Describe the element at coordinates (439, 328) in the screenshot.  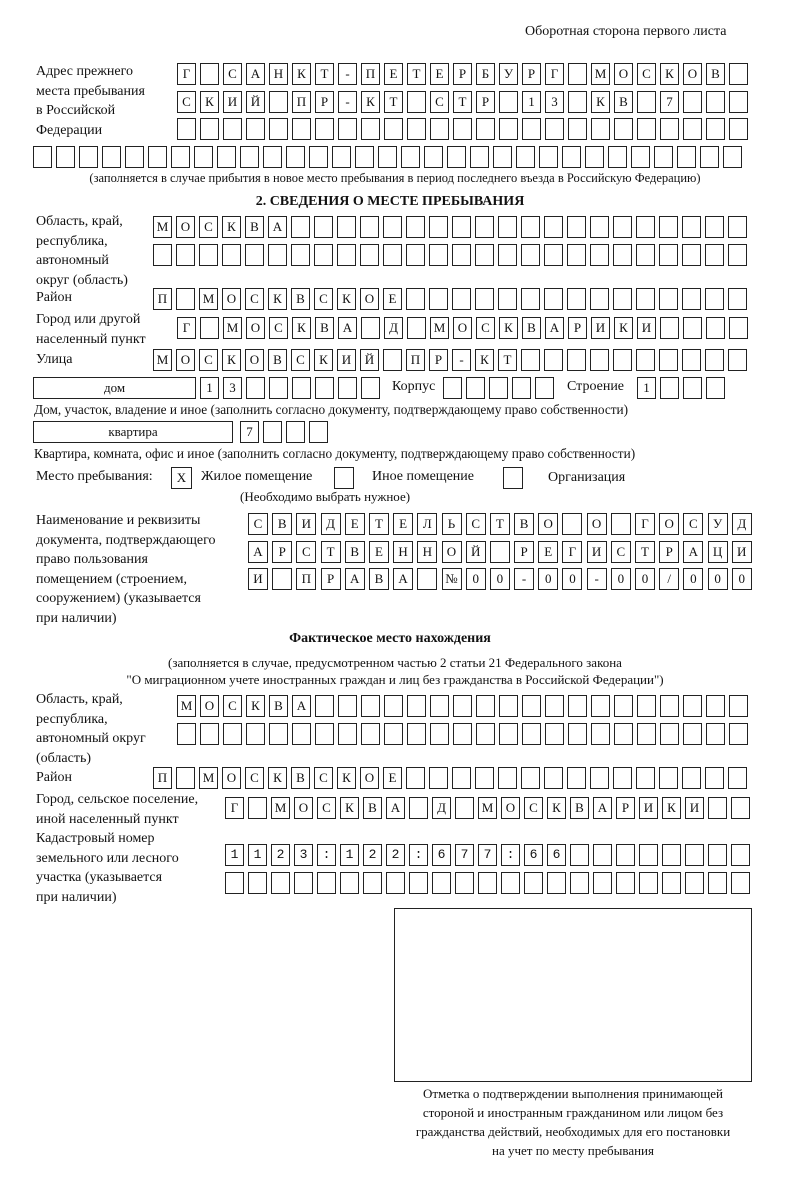
I see `char-cell: М` at that location.